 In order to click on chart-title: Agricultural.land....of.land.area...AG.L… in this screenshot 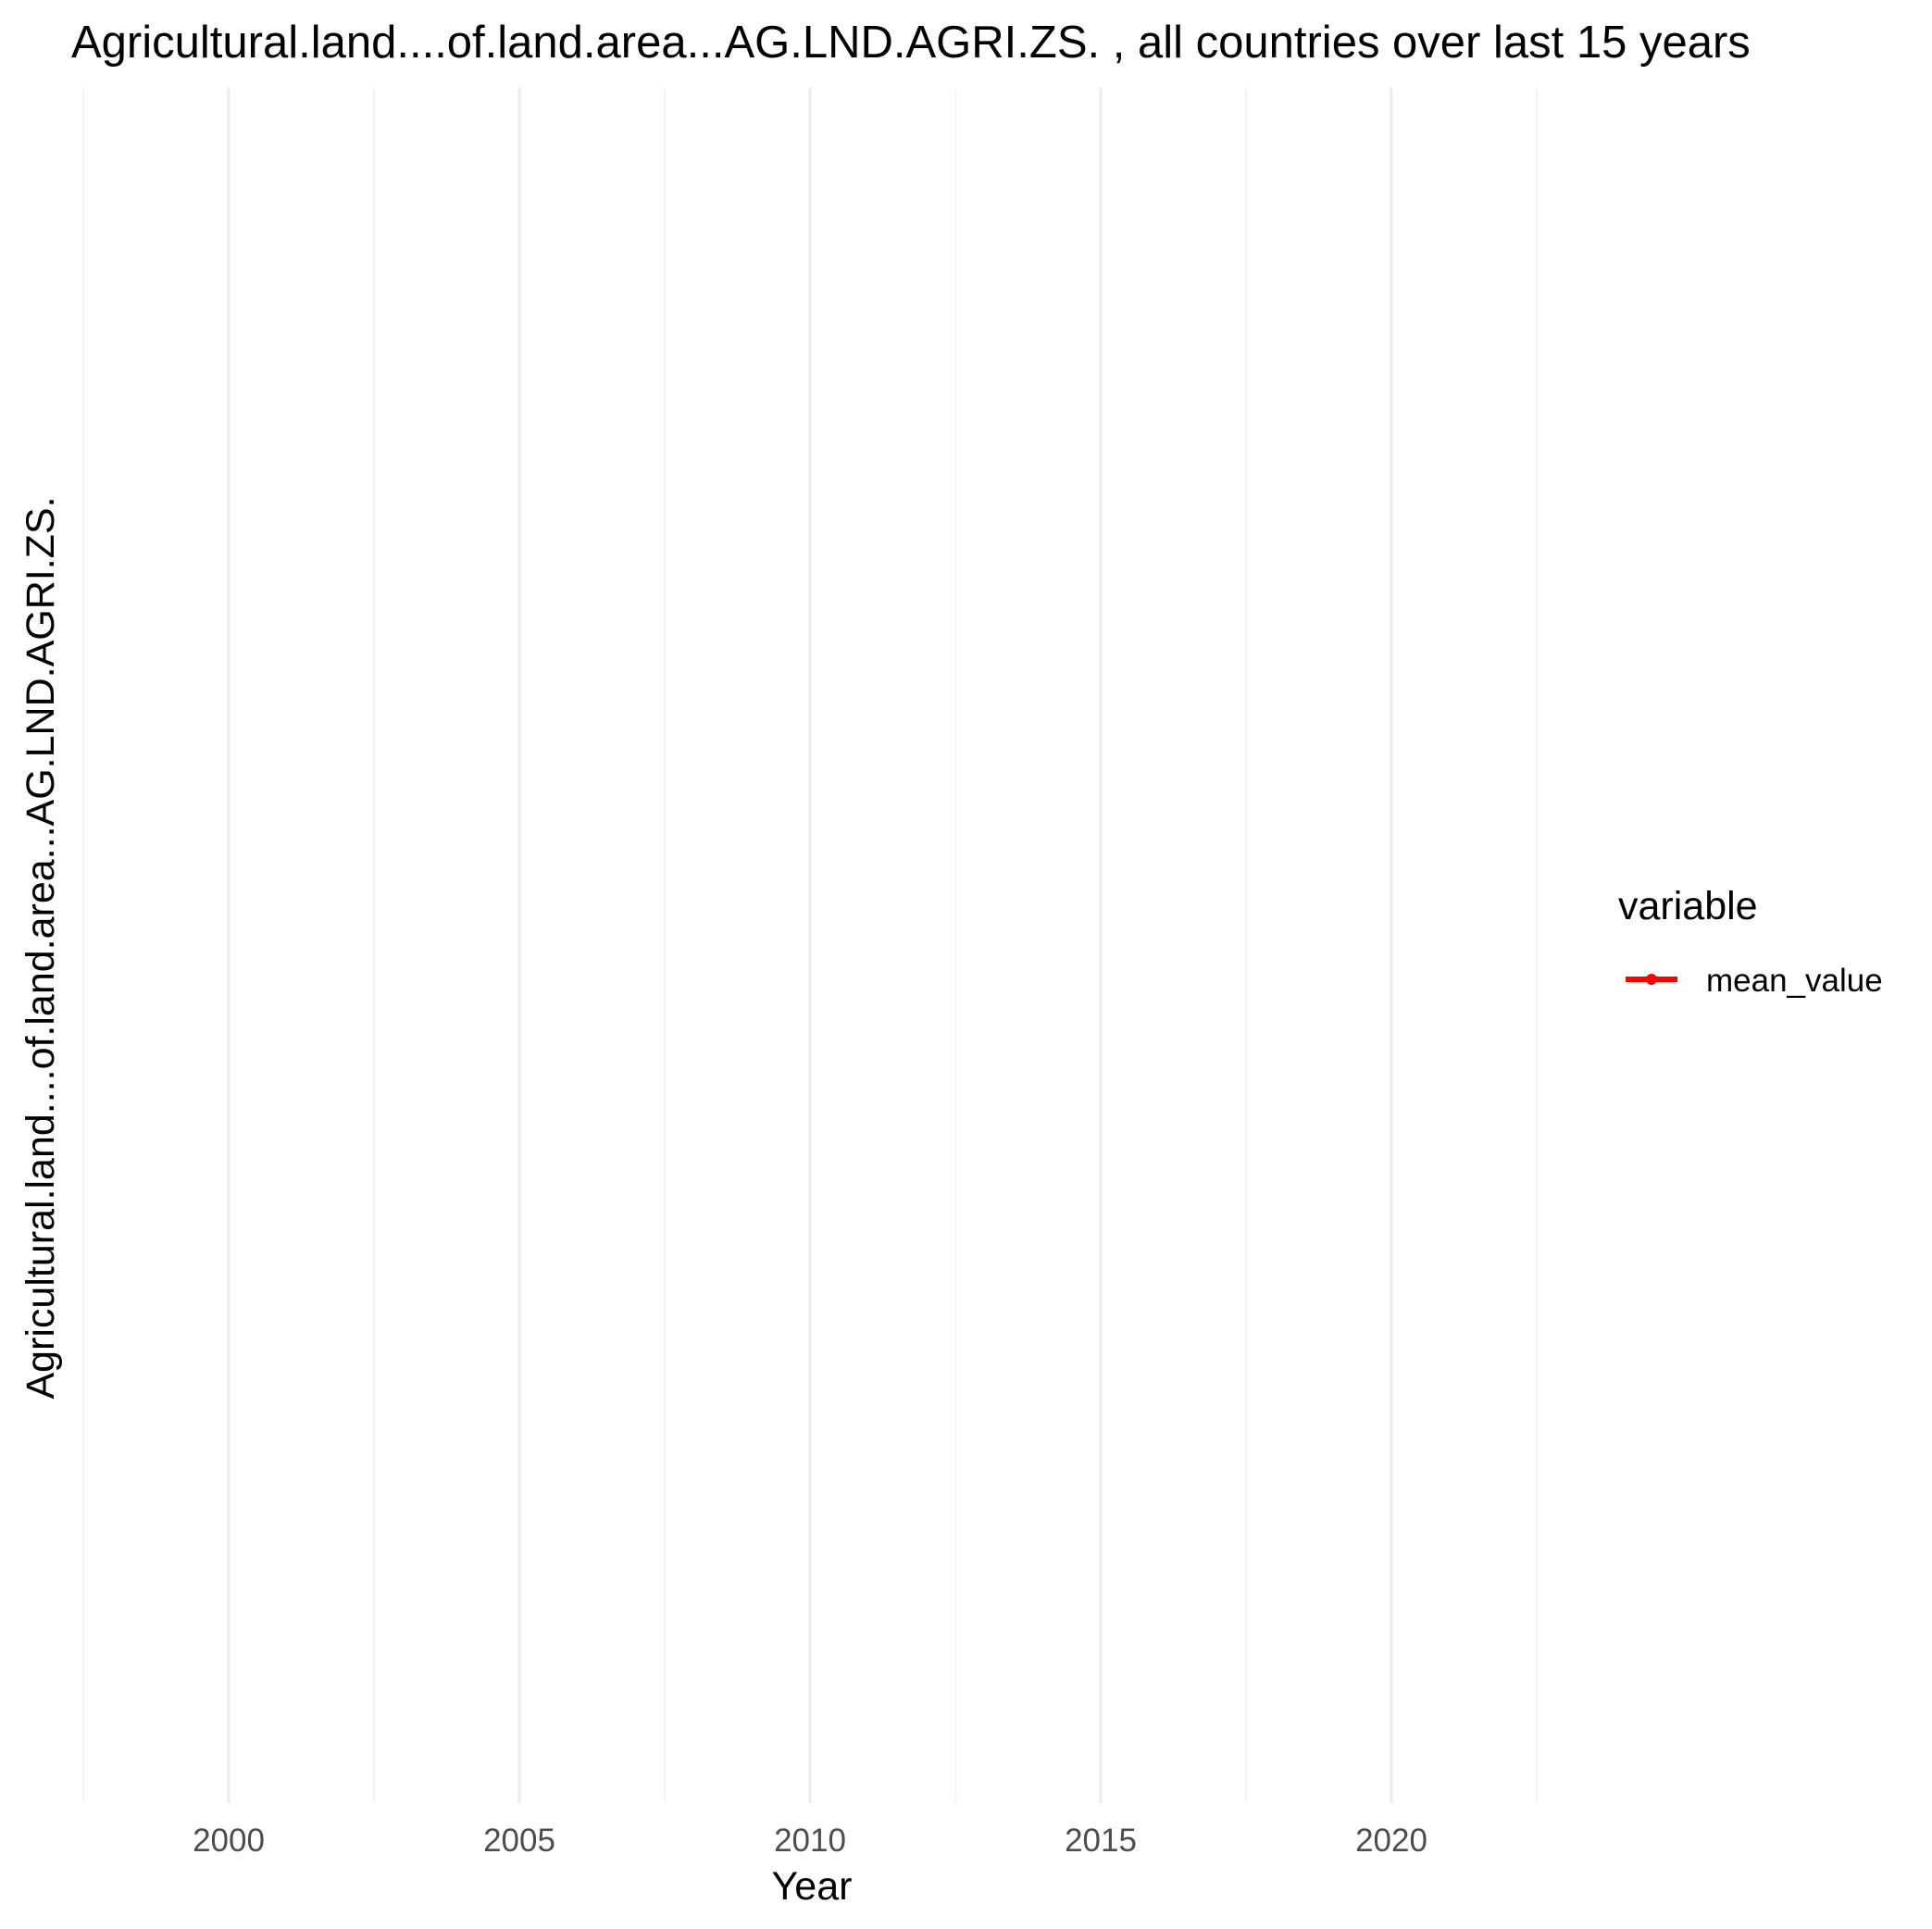, I will do `click(911, 43)`.